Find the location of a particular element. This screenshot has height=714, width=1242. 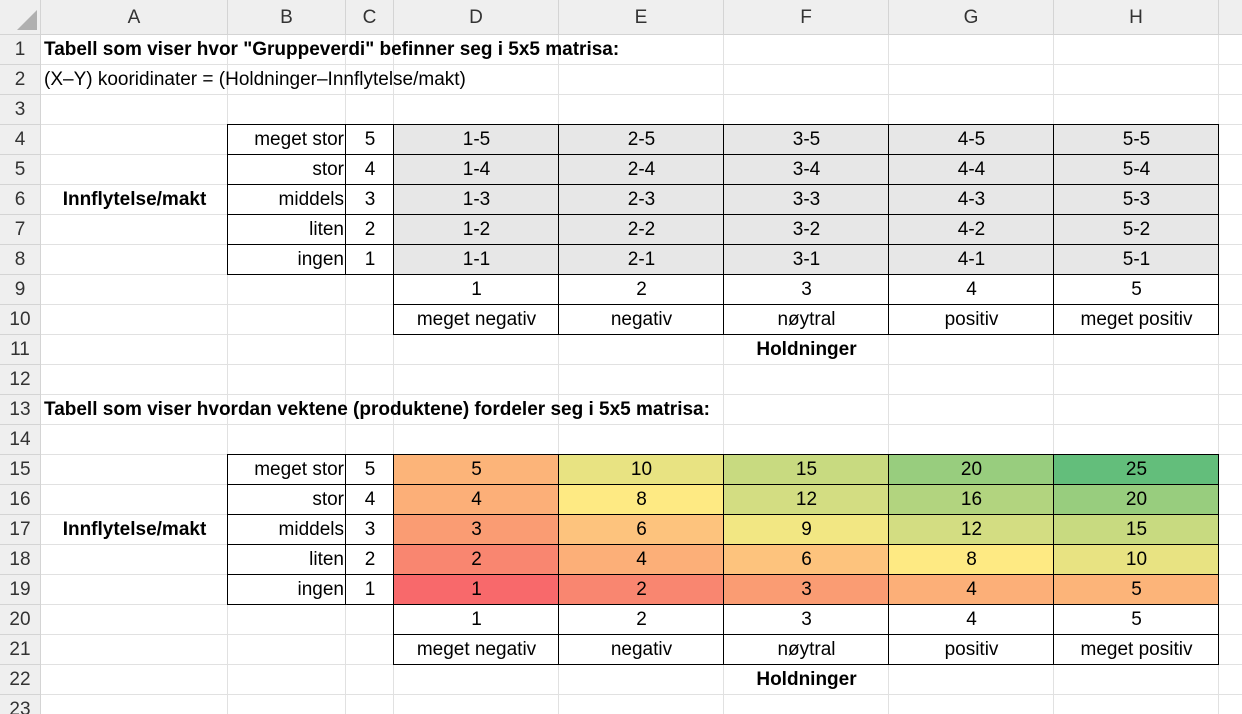

coord-cell: 2-3 is located at coordinates (641, 200).